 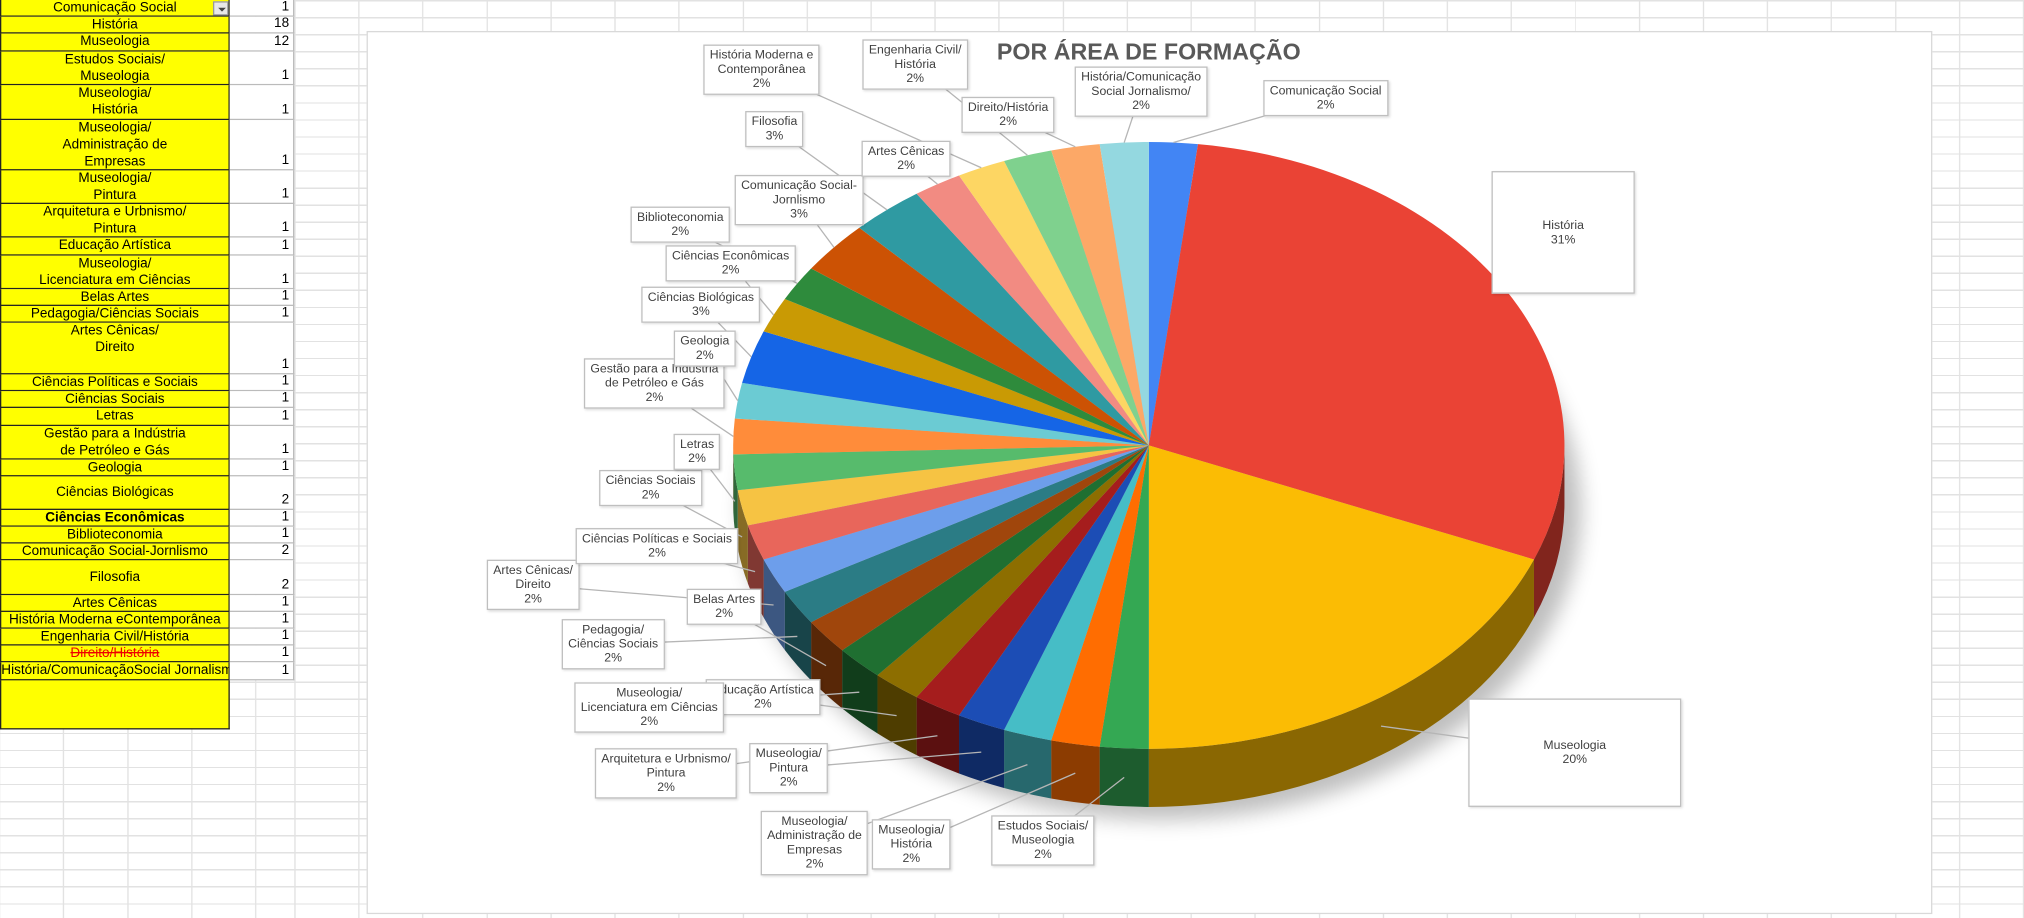 I want to click on data-label: Pedagogia/ Ciências Sociais 2%, so click(x=613, y=644).